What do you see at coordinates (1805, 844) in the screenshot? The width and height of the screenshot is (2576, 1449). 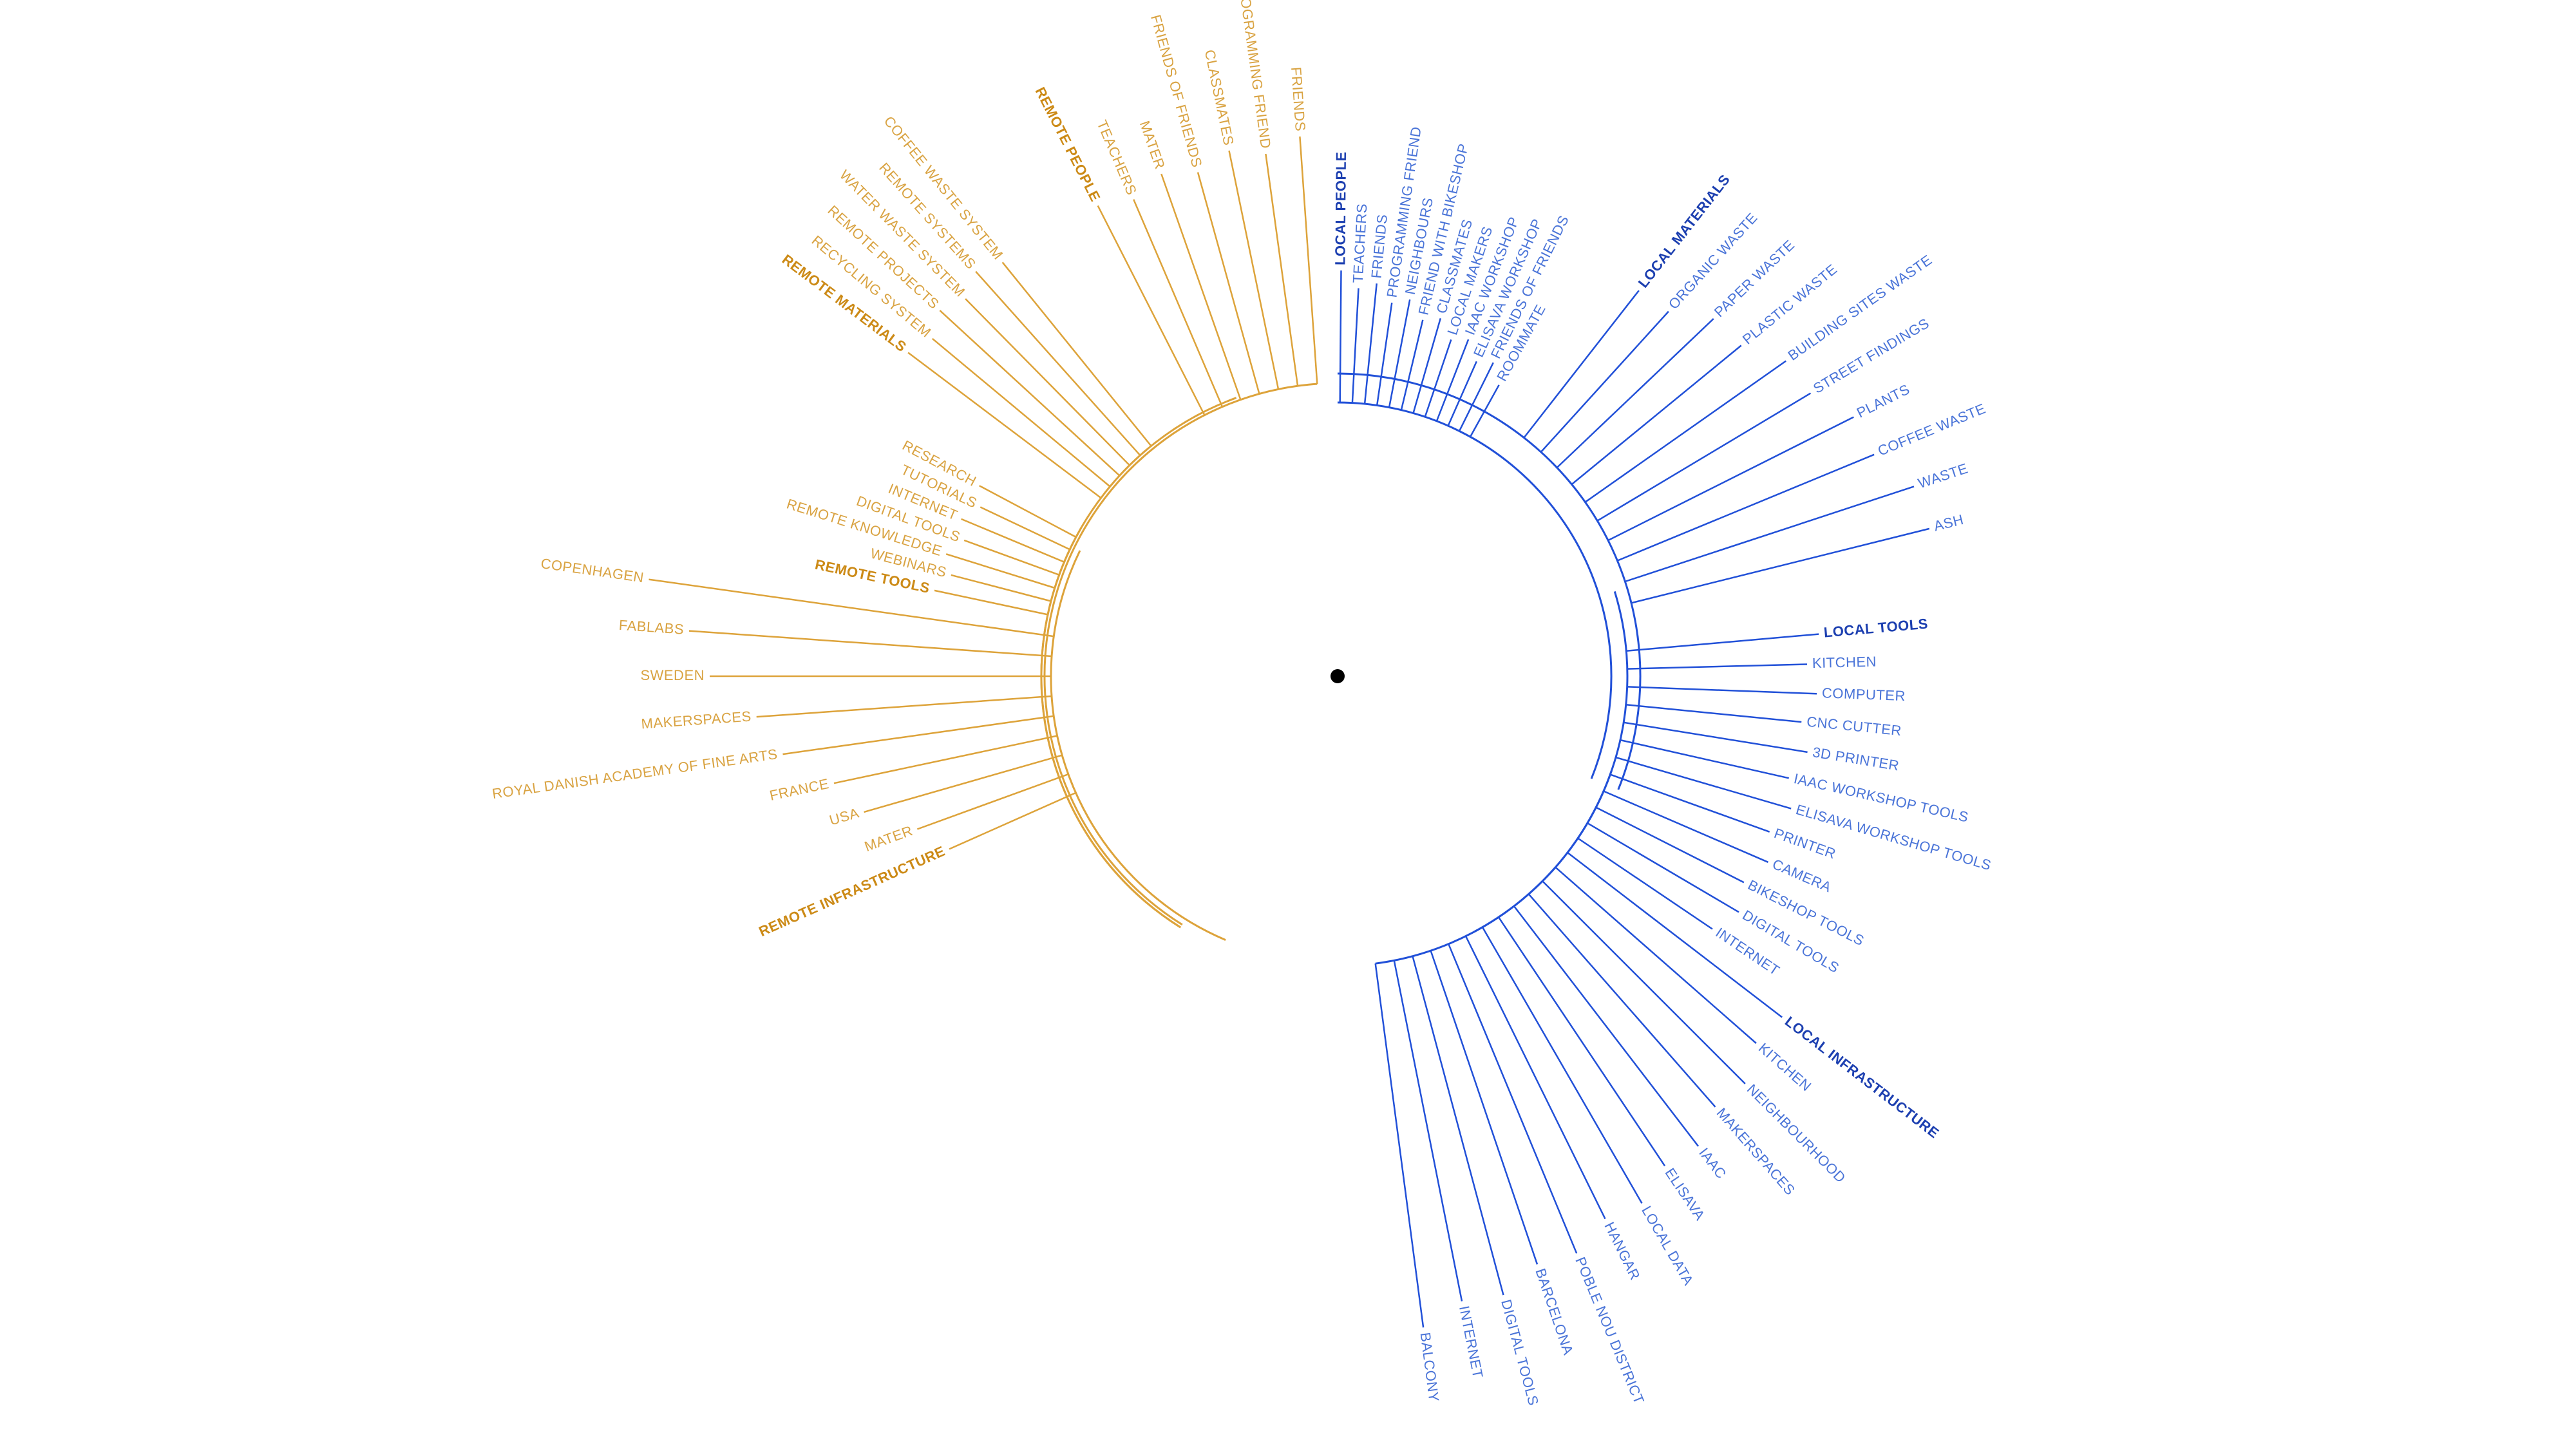 I see `local-tools-label: PRINTER` at bounding box center [1805, 844].